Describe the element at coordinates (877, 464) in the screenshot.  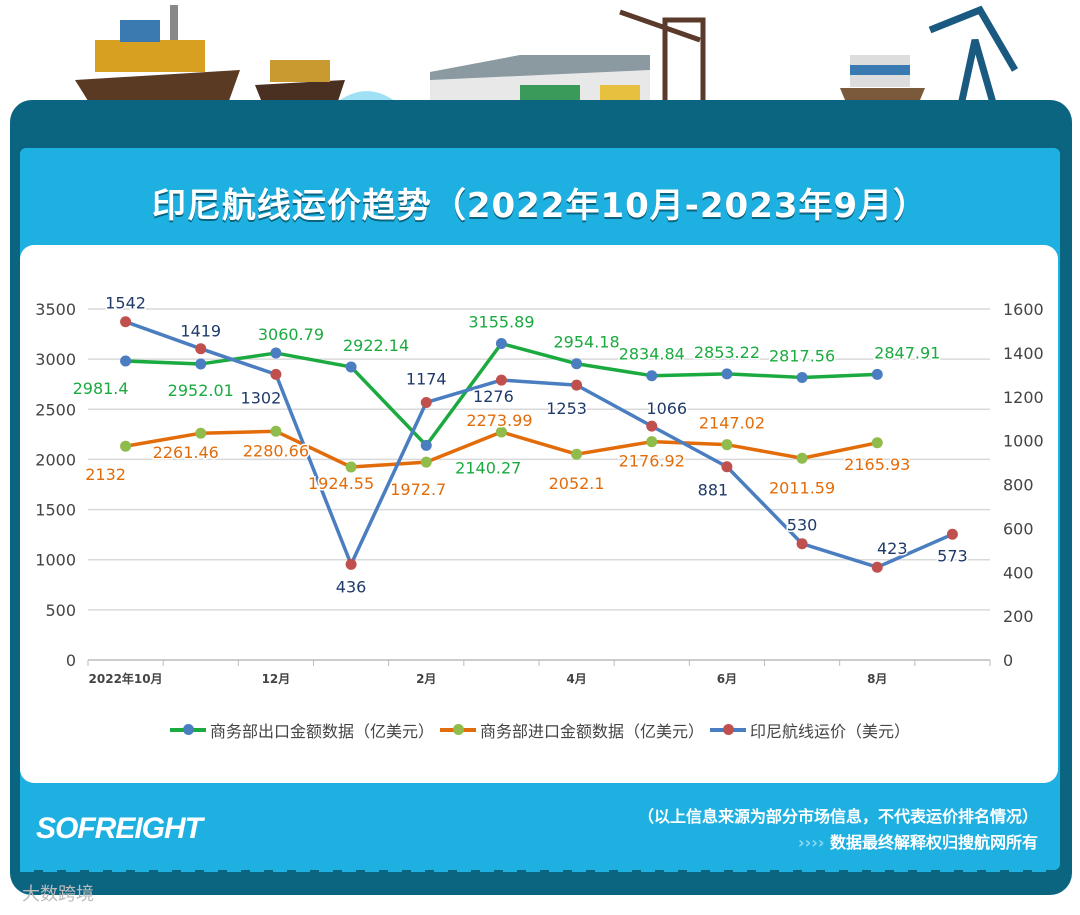
I see `data-label: 2165.93` at that location.